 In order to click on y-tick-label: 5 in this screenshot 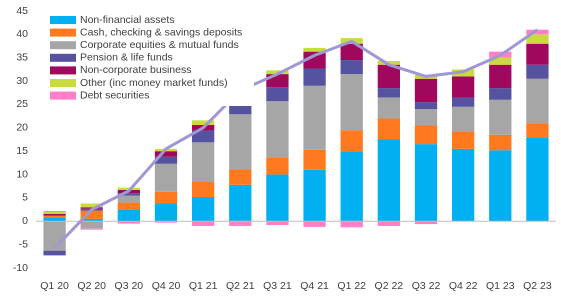, I will do `click(25, 198)`.